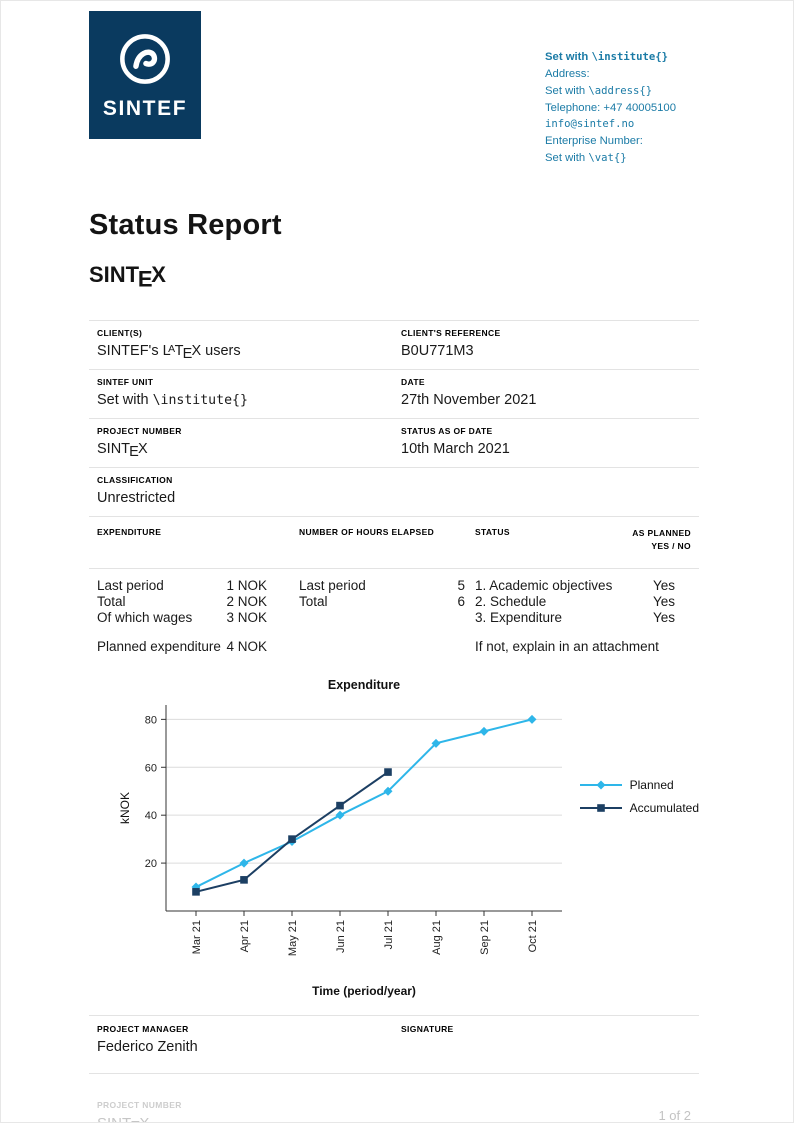 This screenshot has width=794, height=1123. Describe the element at coordinates (546, 441) in the screenshot. I see `status-date-cell: STATUS AS OF DATE 10th March 2021` at that location.